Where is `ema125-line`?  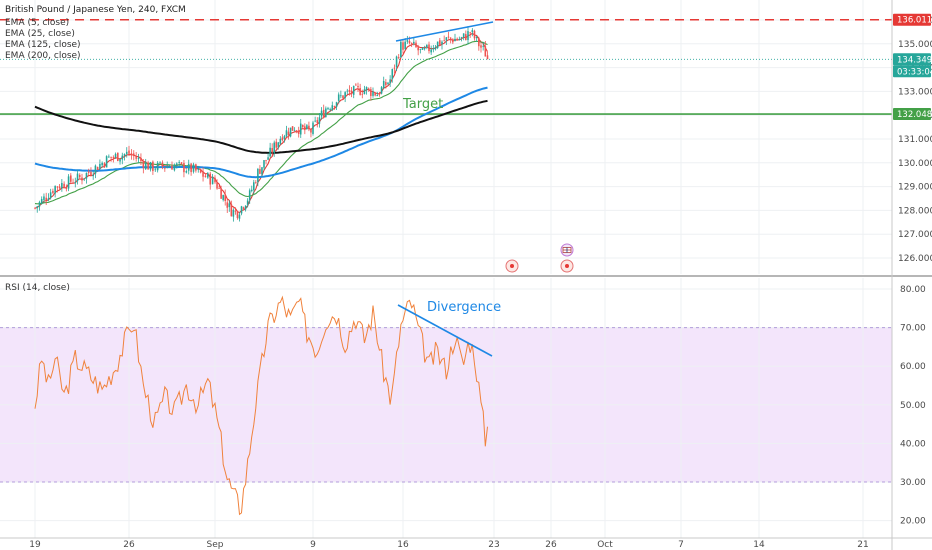
ema125-line is located at coordinates (261, 132).